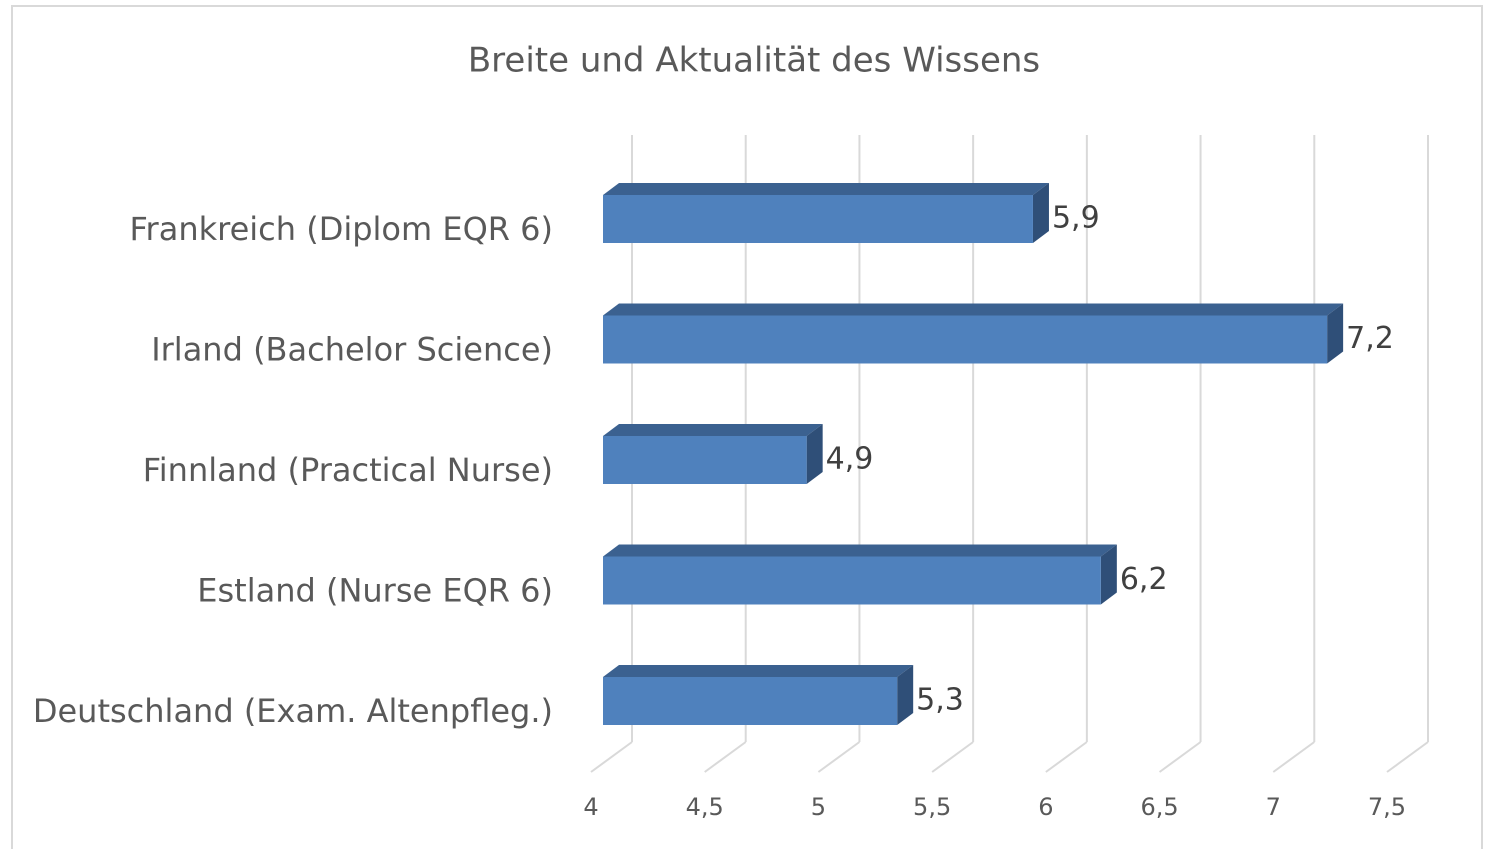 The height and width of the screenshot is (849, 1485). I want to click on category-label: Estland (Nurse EQR 6), so click(375, 591).